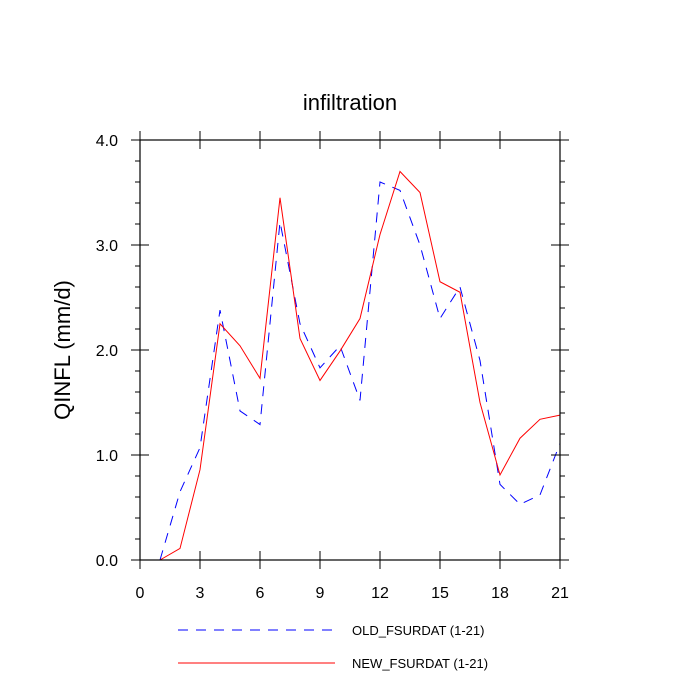 The width and height of the screenshot is (700, 700). I want to click on y-axis-label: QINFL (mm/d), so click(62, 350).